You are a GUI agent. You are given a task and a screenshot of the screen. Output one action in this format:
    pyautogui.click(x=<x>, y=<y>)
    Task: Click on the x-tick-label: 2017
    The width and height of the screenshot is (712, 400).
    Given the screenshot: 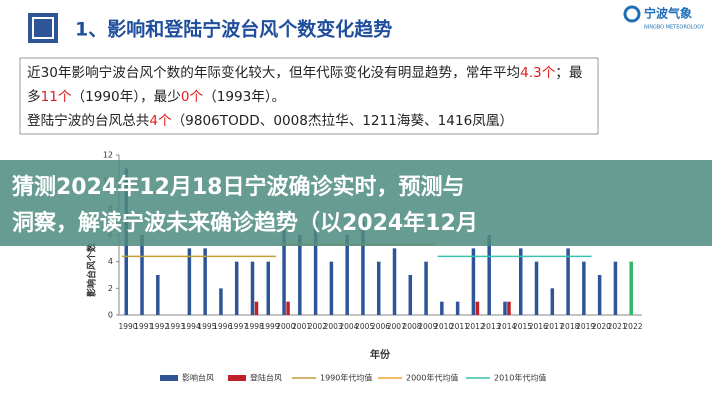 What is the action you would take?
    pyautogui.click(x=554, y=326)
    